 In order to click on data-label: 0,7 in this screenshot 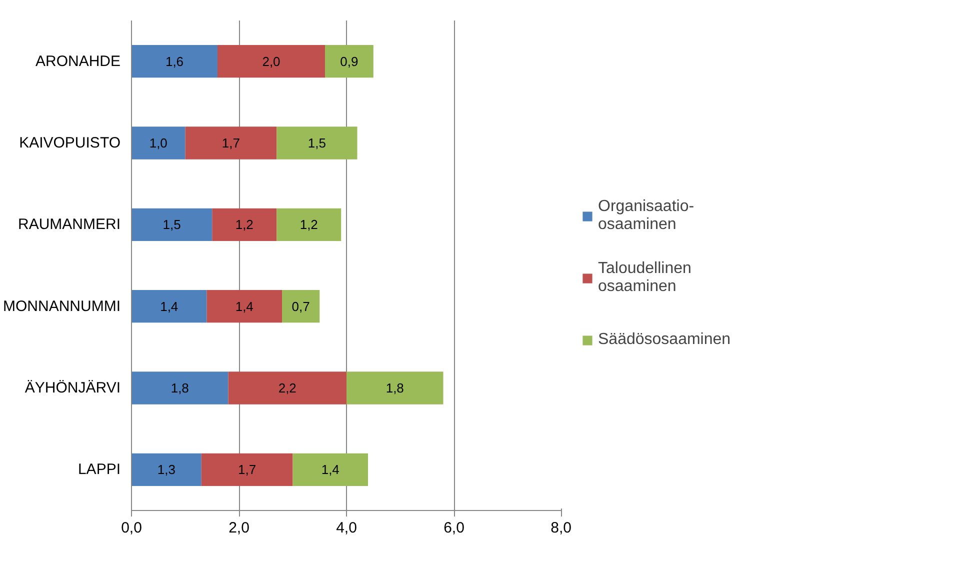, I will do `click(301, 306)`.